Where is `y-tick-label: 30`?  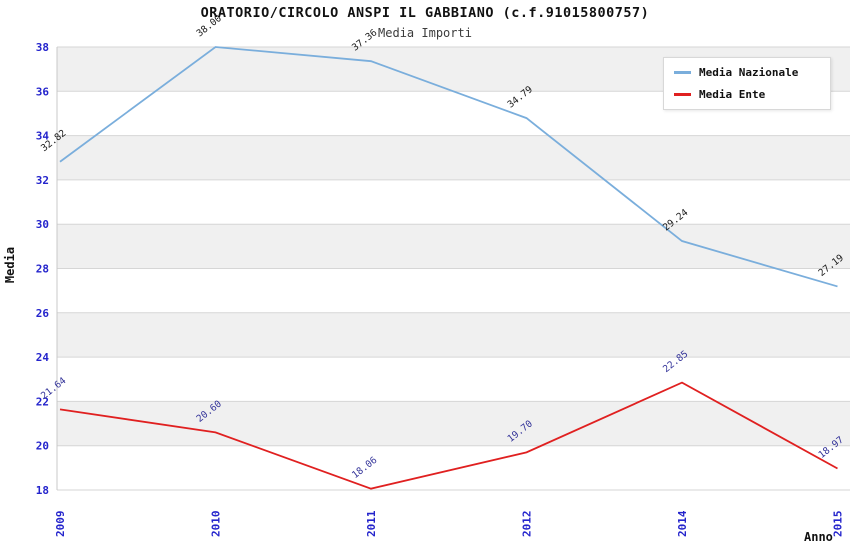
y-tick-label: 30 is located at coordinates (42, 224).